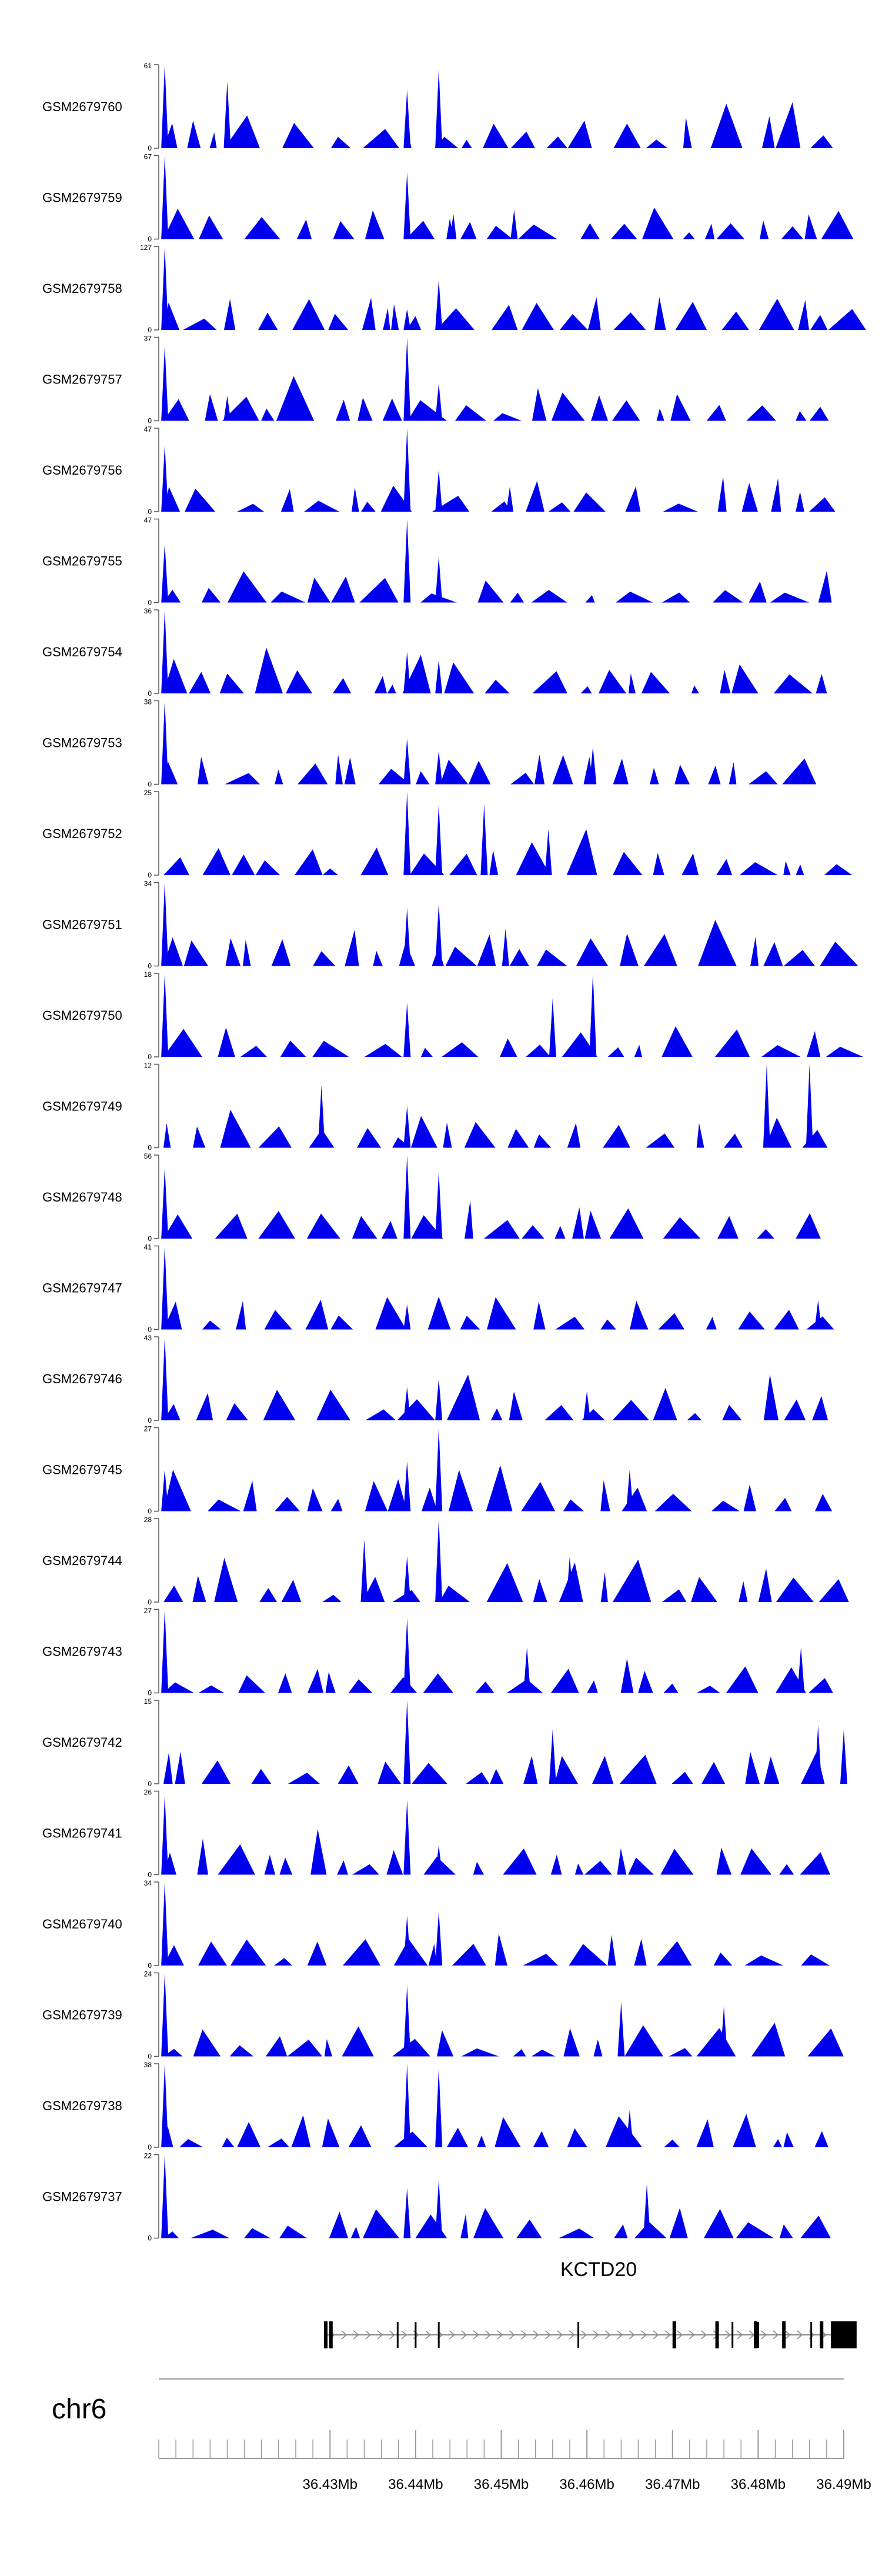 The width and height of the screenshot is (882, 2576). Describe the element at coordinates (438, 1288) in the screenshot. I see `track: GSM2679747 41 0` at that location.